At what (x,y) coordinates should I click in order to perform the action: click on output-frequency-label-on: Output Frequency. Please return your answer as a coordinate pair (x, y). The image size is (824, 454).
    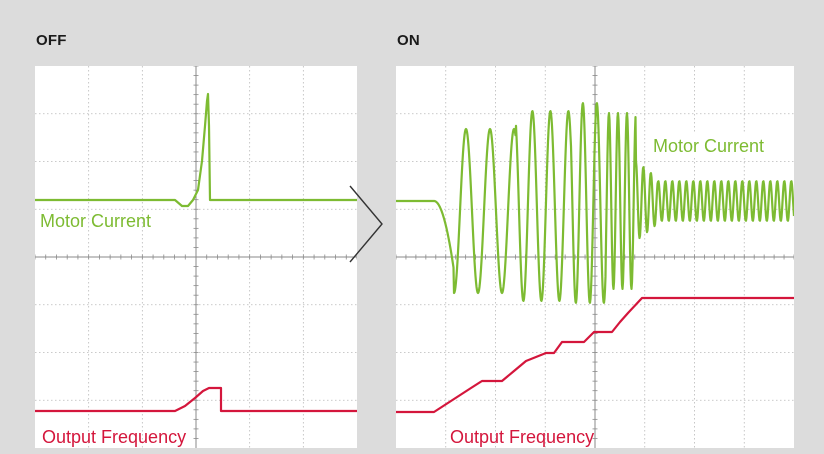
    Looking at the image, I should click on (522, 437).